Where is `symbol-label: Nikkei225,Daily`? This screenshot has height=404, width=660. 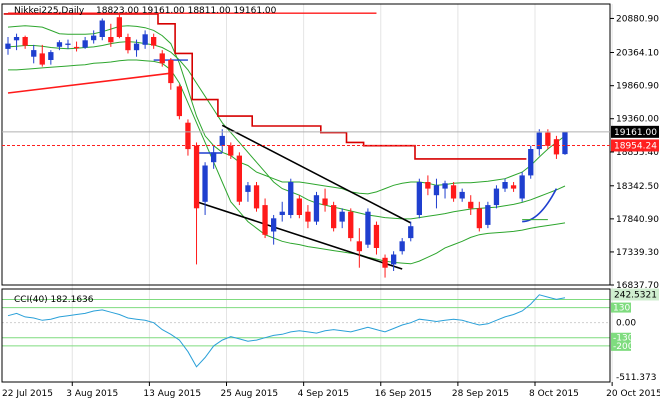 symbol-label: Nikkei225,Daily is located at coordinates (49, 11).